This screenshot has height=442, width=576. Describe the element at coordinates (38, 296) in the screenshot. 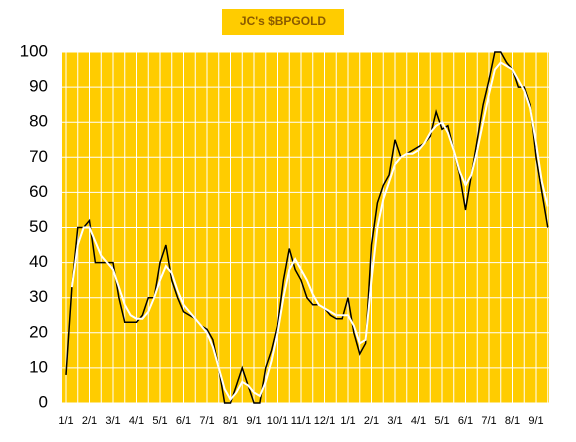

I see `y-tick-label: 30` at that location.